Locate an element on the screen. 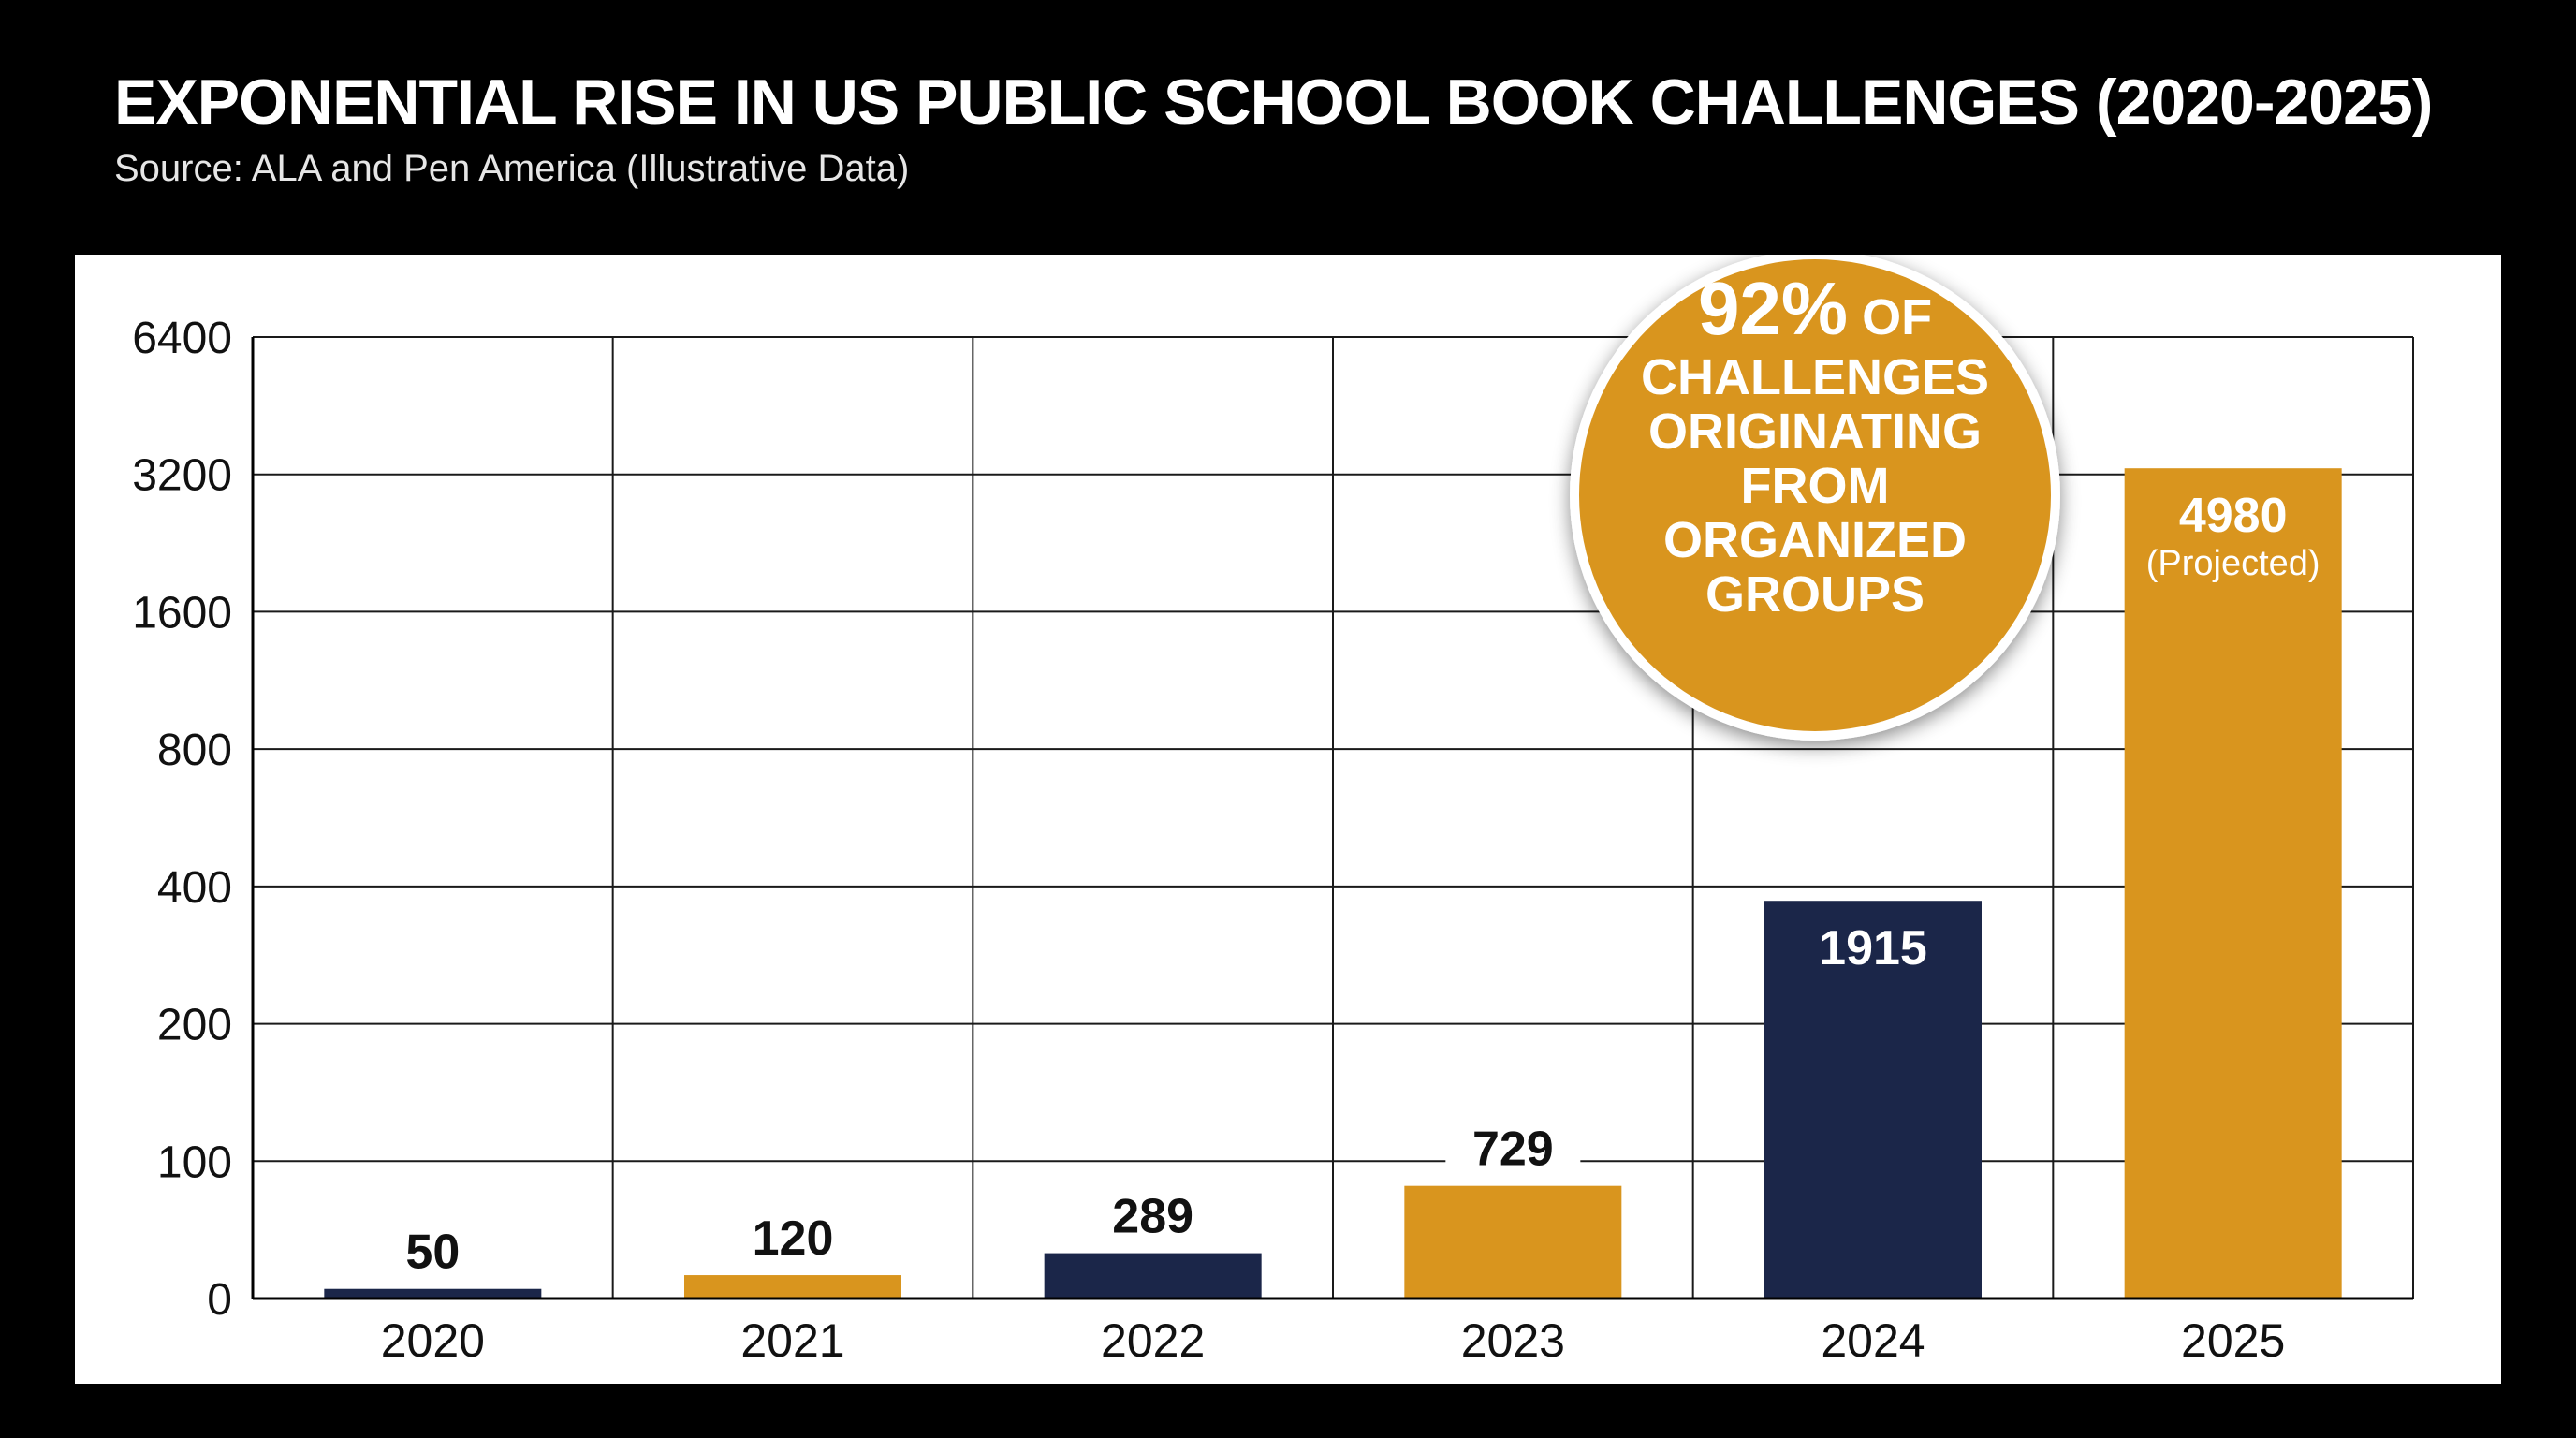 The image size is (2576, 1438). callout-line: CHALLENGES is located at coordinates (1815, 377).